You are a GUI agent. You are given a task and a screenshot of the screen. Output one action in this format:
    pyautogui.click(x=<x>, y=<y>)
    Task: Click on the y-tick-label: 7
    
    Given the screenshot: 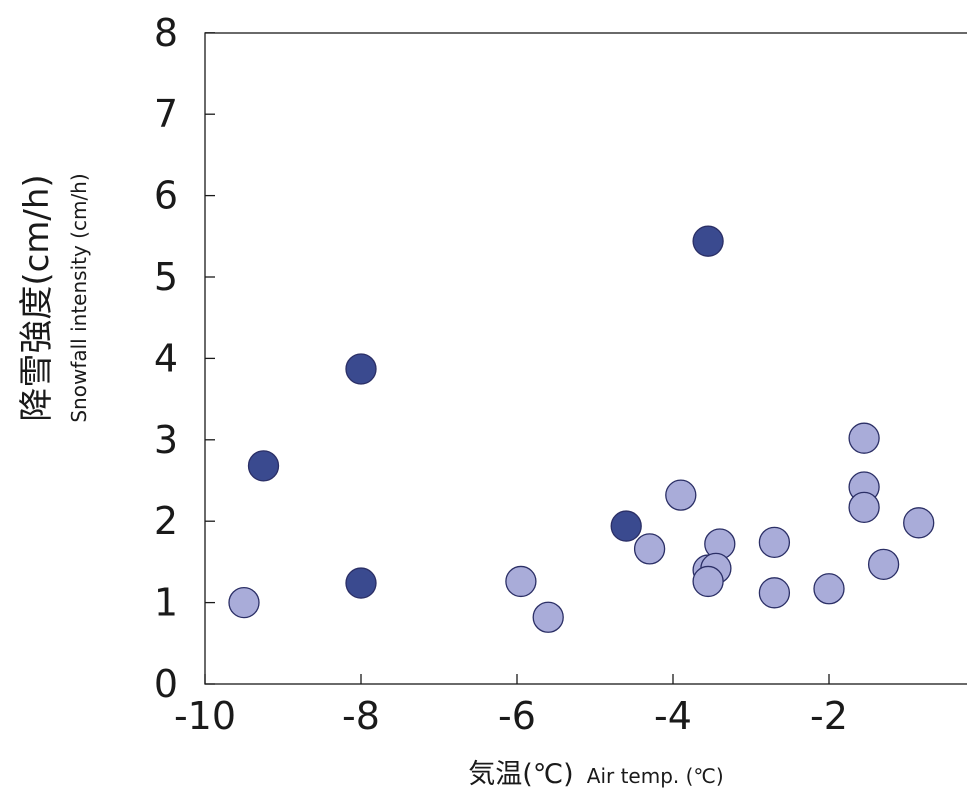 What is the action you would take?
    pyautogui.click(x=166, y=114)
    